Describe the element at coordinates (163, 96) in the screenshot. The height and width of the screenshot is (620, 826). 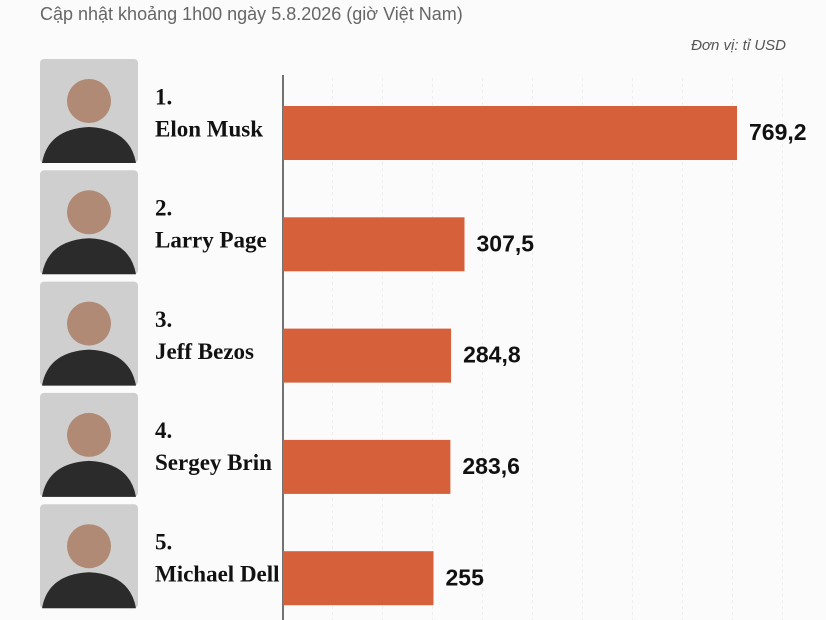
I see `rank: 1.` at that location.